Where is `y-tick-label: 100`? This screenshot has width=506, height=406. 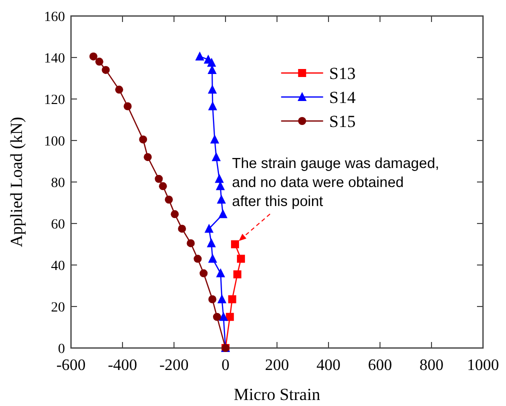
y-tick-label: 100 is located at coordinates (54, 142).